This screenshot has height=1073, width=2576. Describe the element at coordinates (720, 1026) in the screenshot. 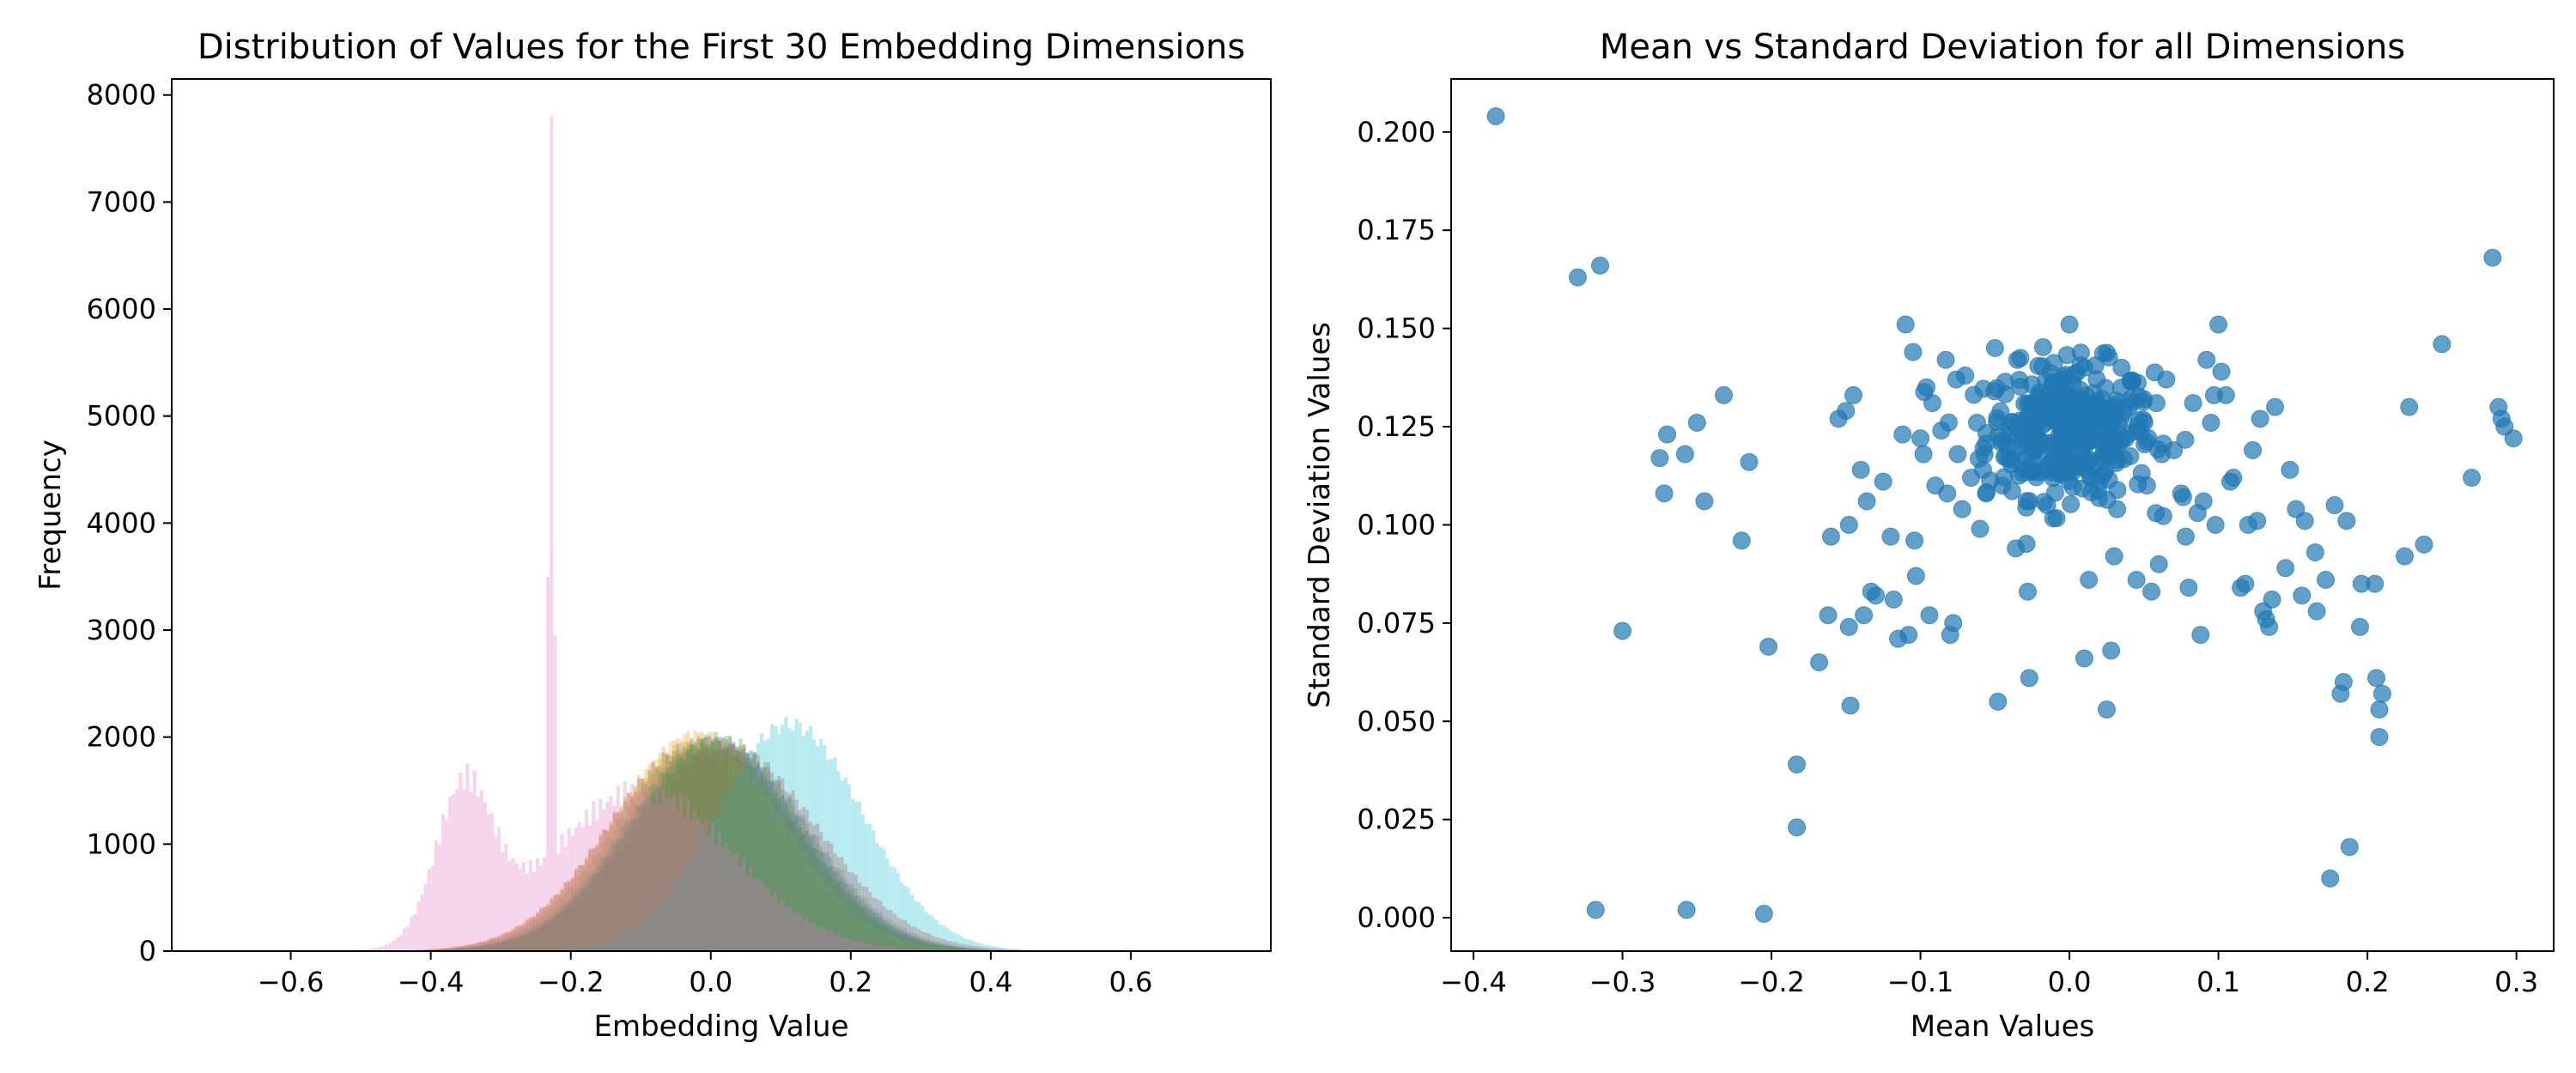

I see `histogram-x-label: Embedding Value` at that location.